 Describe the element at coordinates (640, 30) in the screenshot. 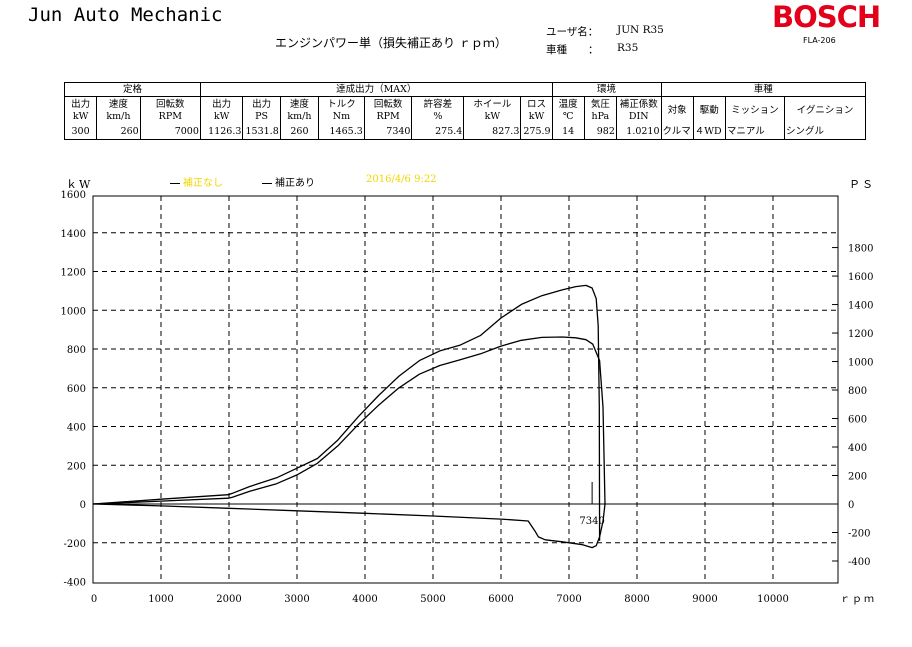

I see `user-value: JUN R35` at that location.